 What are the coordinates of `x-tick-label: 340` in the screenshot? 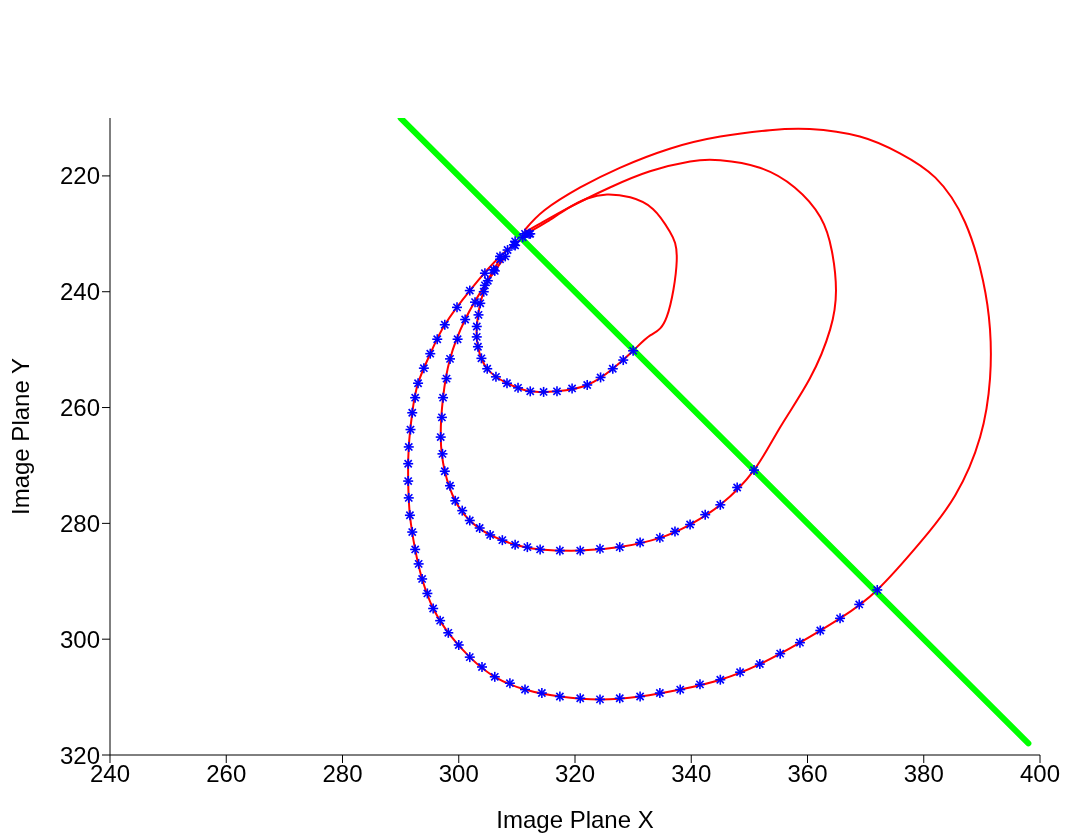 It's located at (691, 774).